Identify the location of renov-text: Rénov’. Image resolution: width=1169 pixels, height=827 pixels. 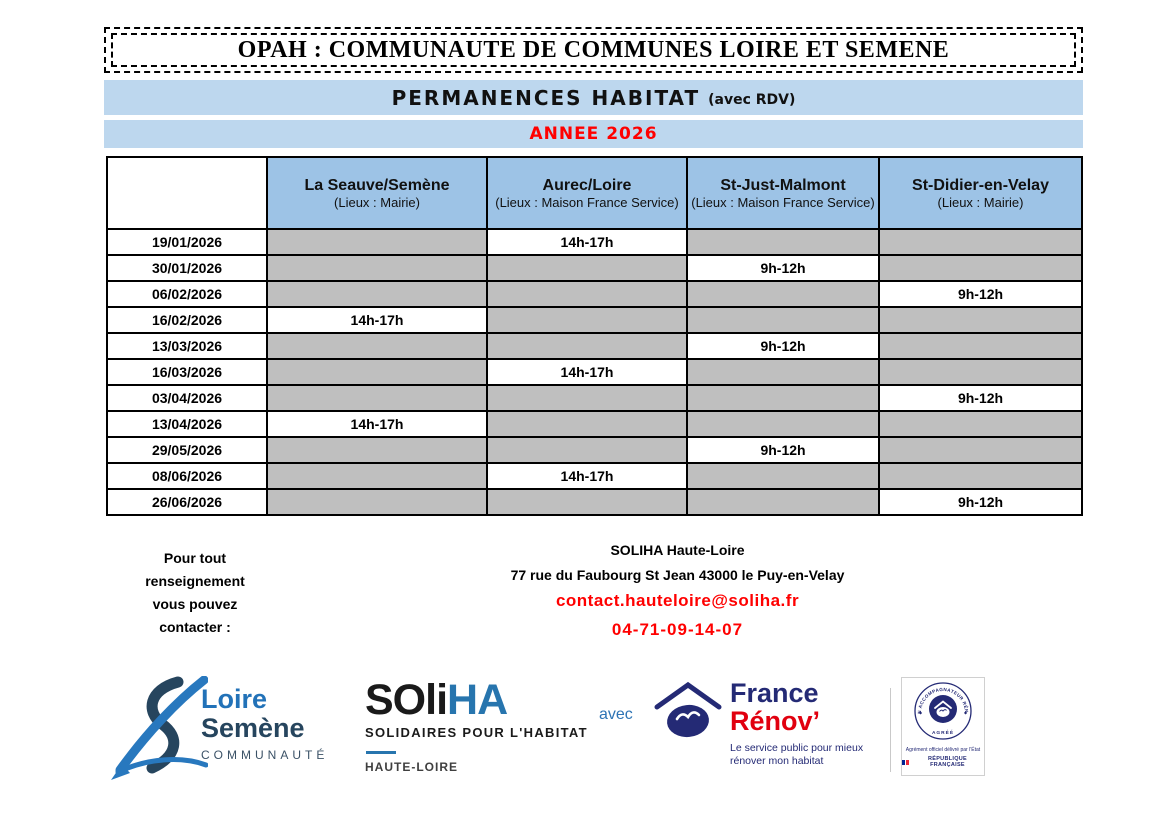
(775, 721).